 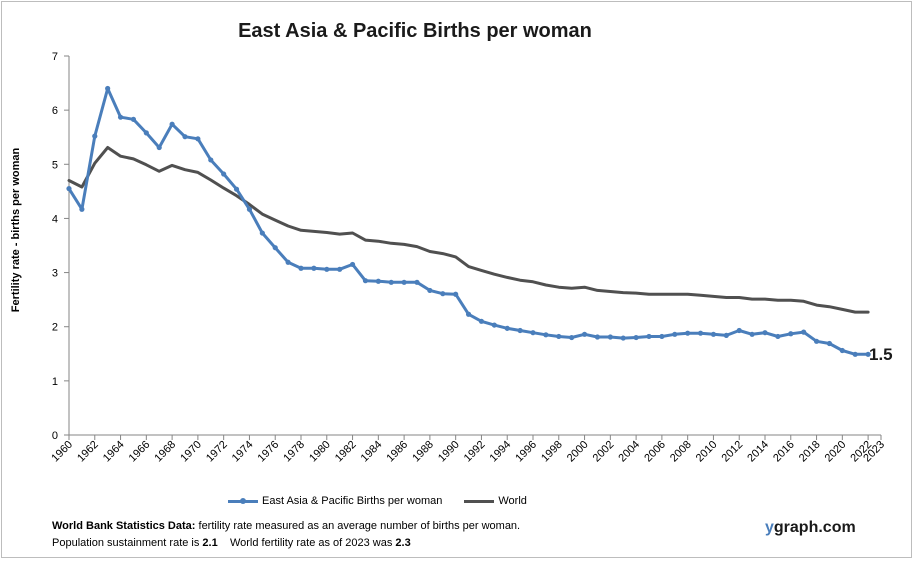 I want to click on y-tick-label: 5, so click(x=55, y=165).